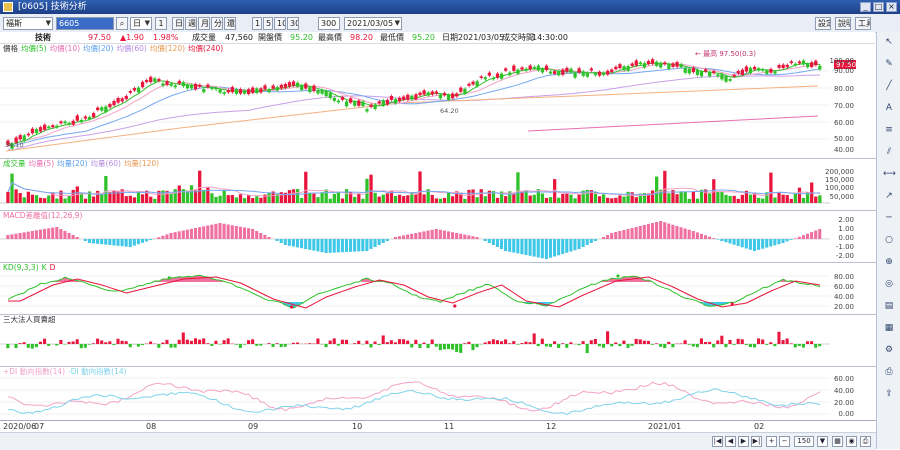 The width and height of the screenshot is (900, 450). I want to click on zoom-in-icon: +, so click(771, 441).